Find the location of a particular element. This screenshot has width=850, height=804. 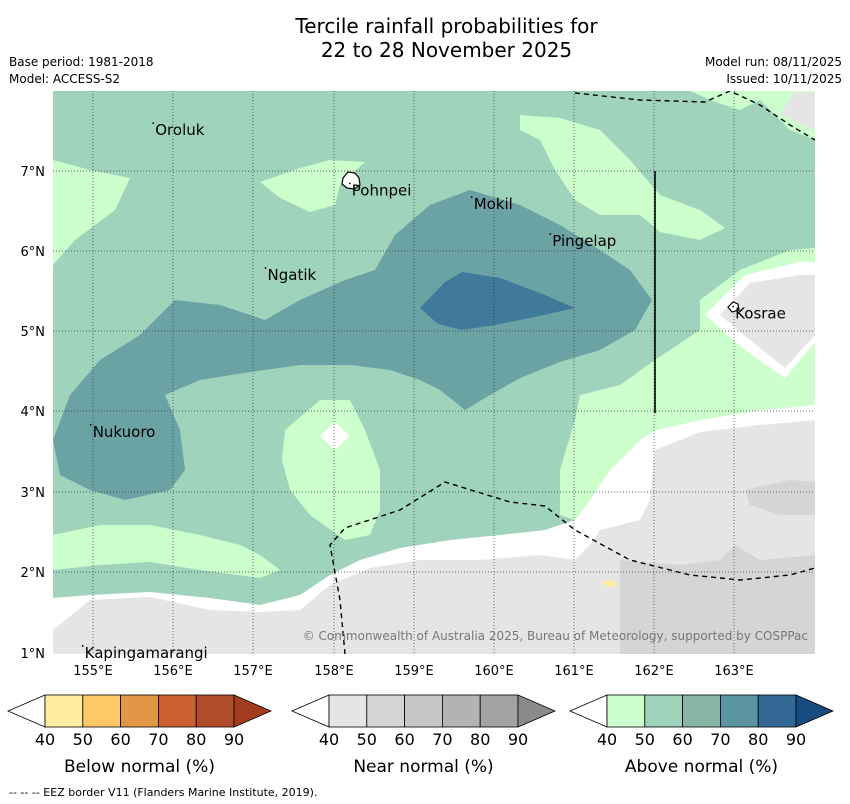

place-label-pohnpei: Pohnpei is located at coordinates (382, 190).